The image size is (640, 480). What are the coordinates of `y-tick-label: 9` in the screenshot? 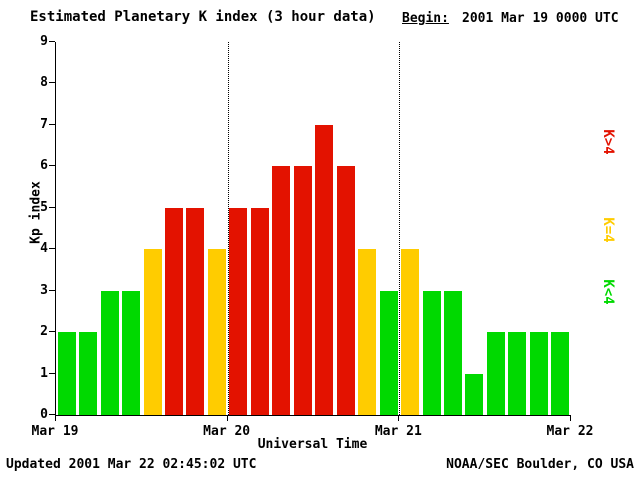 It's located at (44, 41).